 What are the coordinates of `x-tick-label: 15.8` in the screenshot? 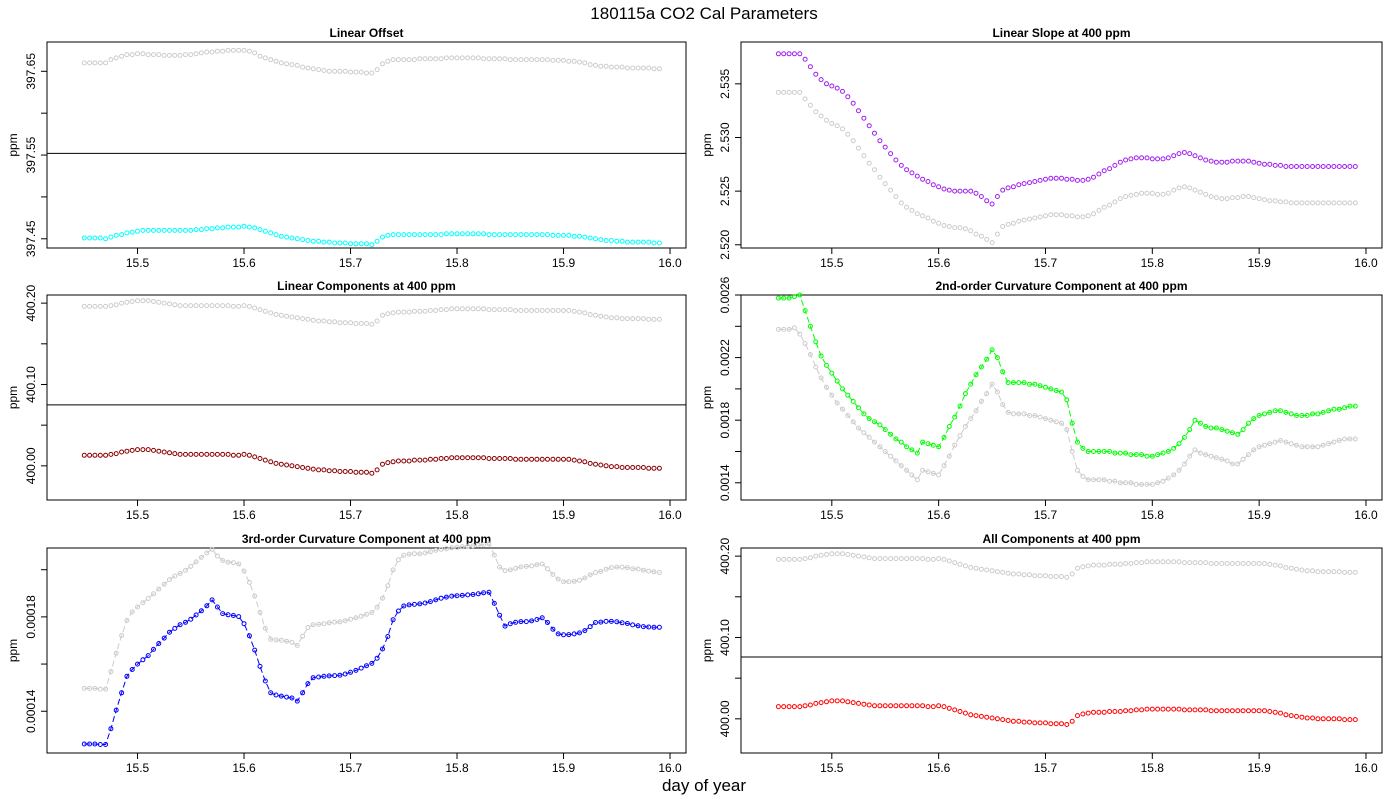 It's located at (457, 263).